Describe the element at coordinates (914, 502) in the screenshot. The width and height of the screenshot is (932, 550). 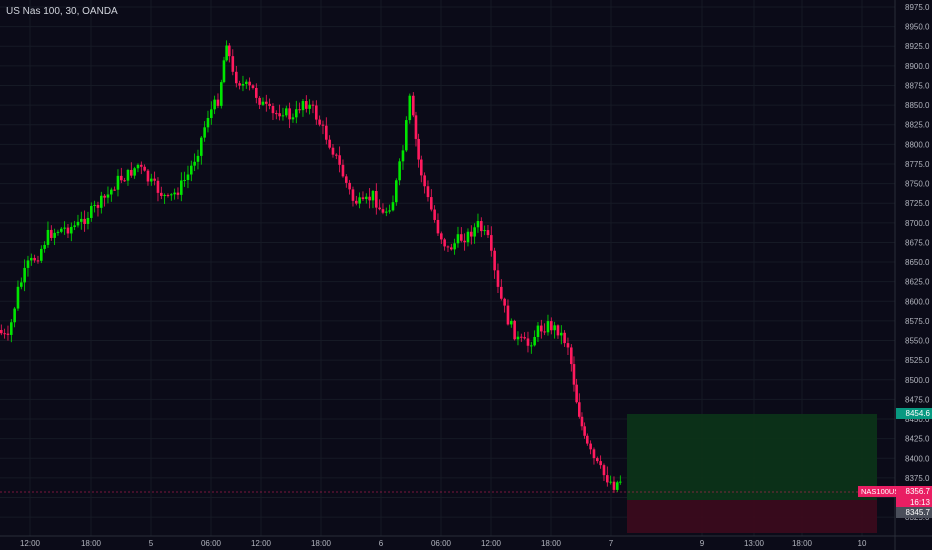
I see `countdown-tag: 16:13` at that location.